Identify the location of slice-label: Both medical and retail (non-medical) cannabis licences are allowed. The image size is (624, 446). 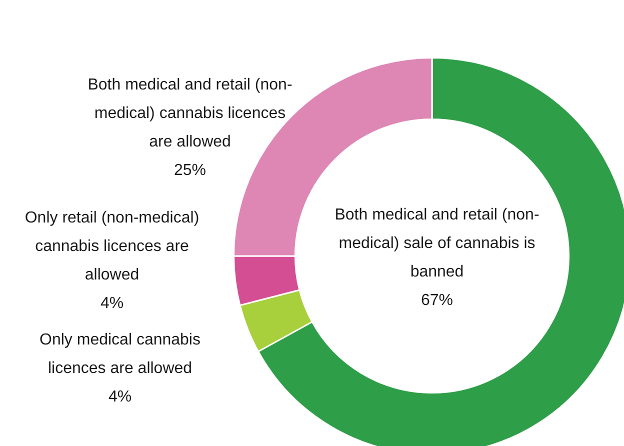
(190, 113).